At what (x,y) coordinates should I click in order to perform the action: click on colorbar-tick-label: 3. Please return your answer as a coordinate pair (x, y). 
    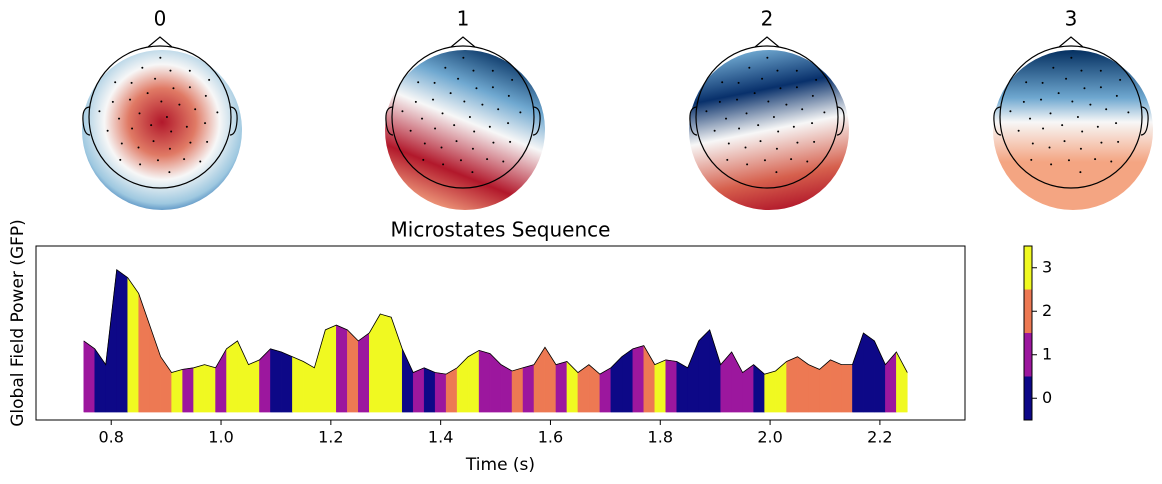
    Looking at the image, I should click on (1047, 266).